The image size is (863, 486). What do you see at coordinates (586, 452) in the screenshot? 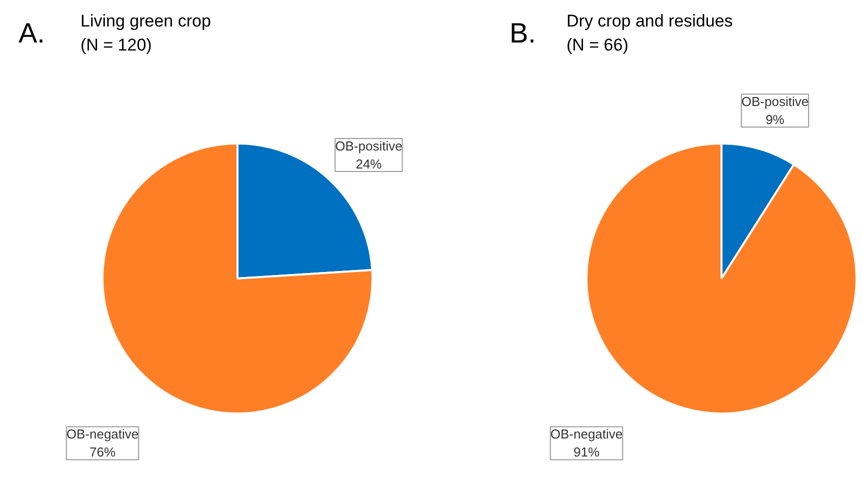
I see `data-label: 91%` at bounding box center [586, 452].